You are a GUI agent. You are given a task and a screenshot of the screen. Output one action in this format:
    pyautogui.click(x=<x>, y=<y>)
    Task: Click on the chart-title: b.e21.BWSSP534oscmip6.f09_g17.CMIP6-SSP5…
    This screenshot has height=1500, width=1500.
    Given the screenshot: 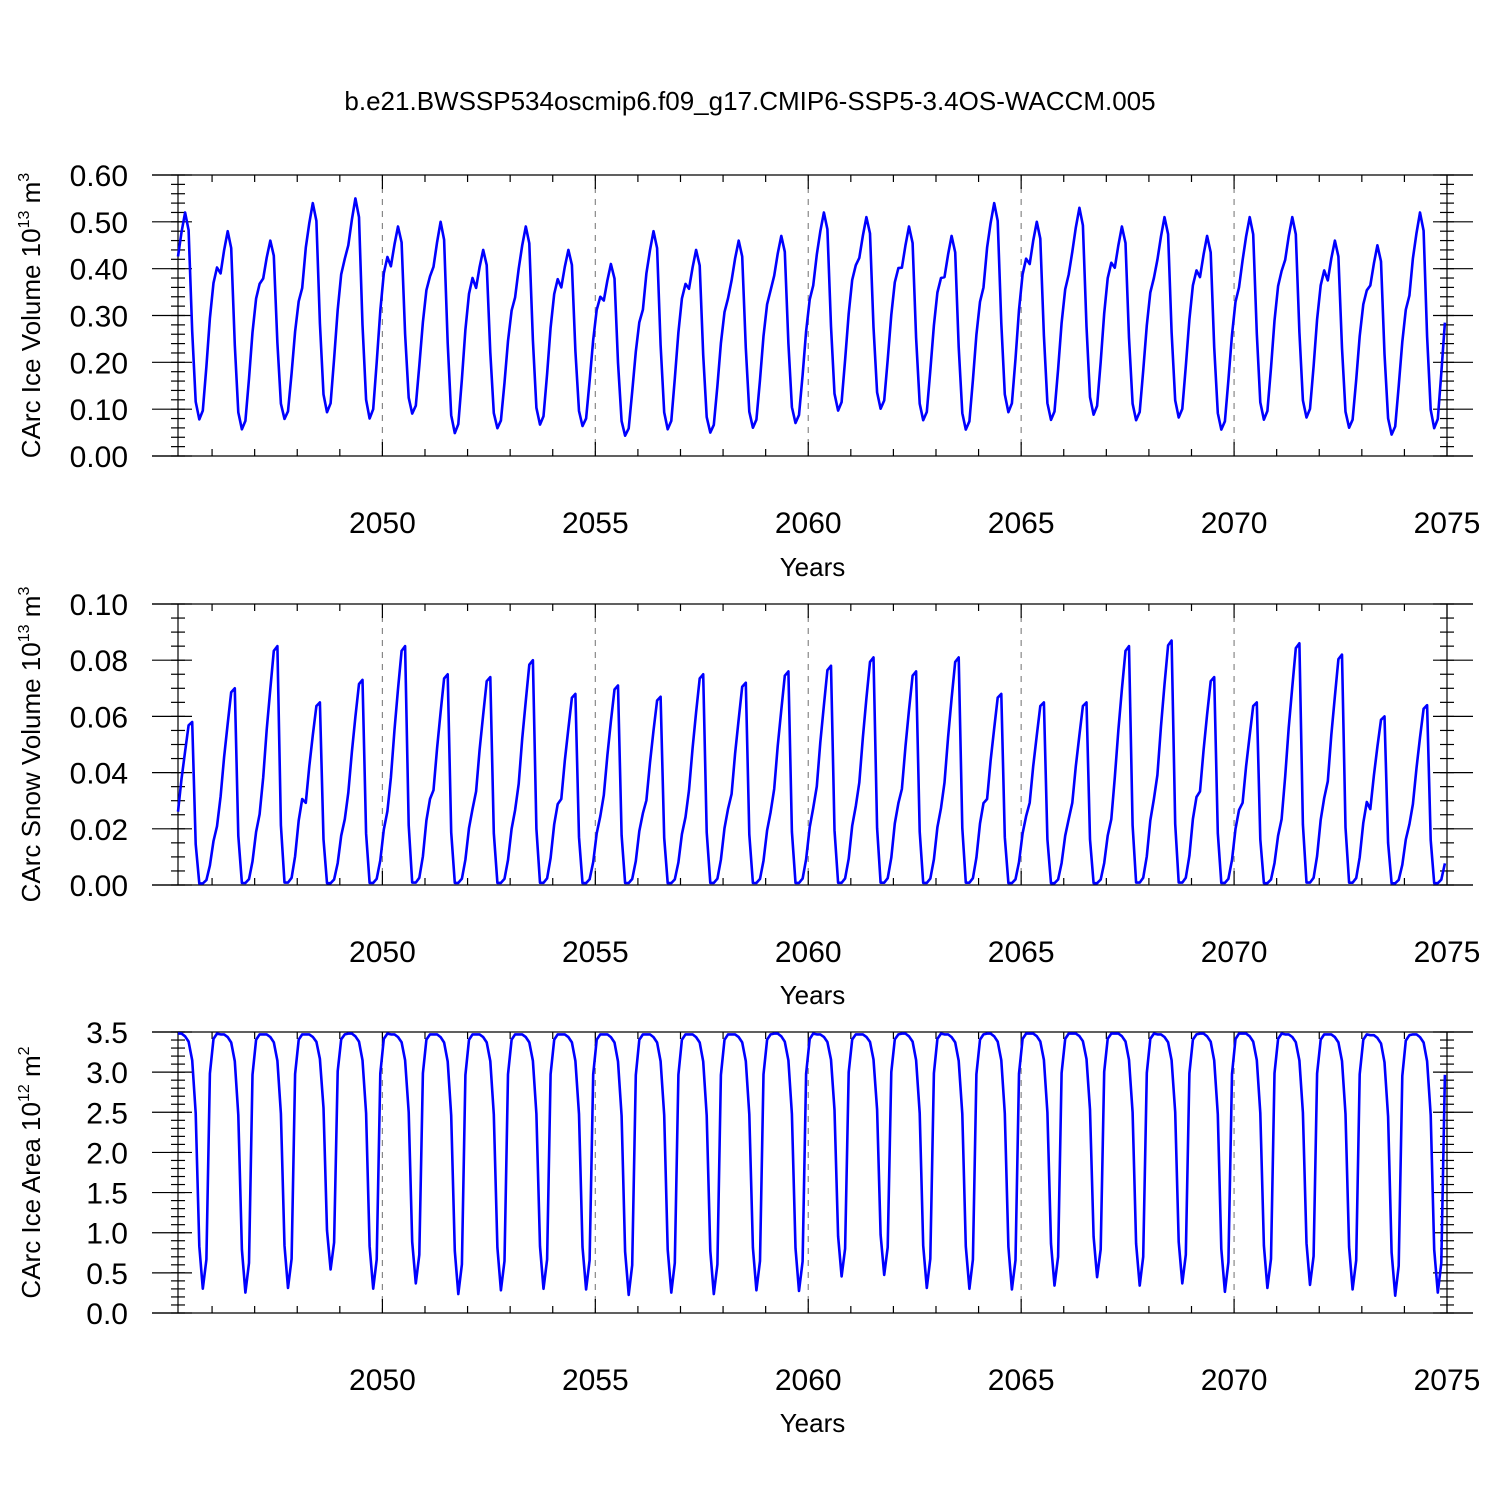 What is the action you would take?
    pyautogui.click(x=749, y=101)
    